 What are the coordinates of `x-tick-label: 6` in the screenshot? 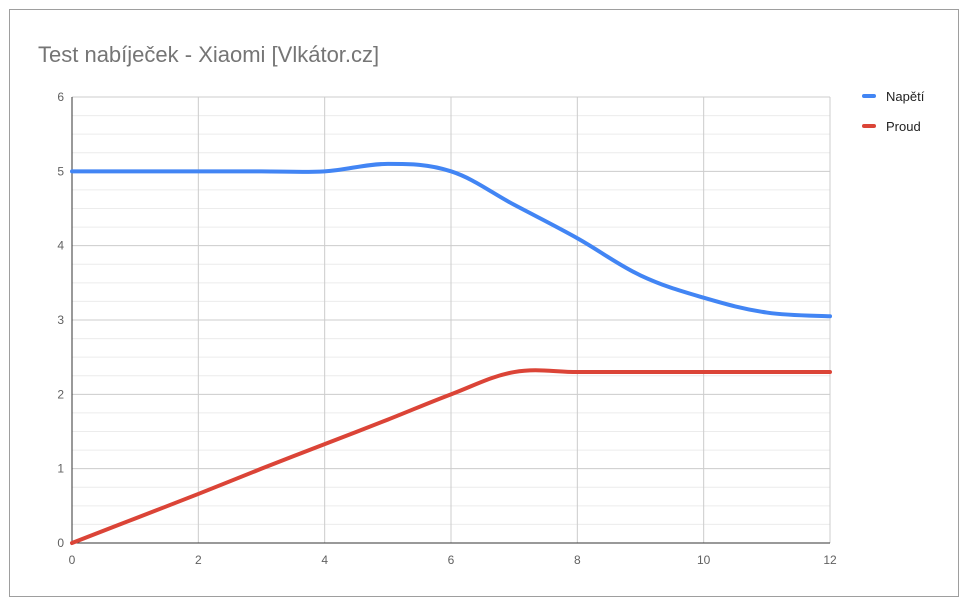 It's located at (451, 560).